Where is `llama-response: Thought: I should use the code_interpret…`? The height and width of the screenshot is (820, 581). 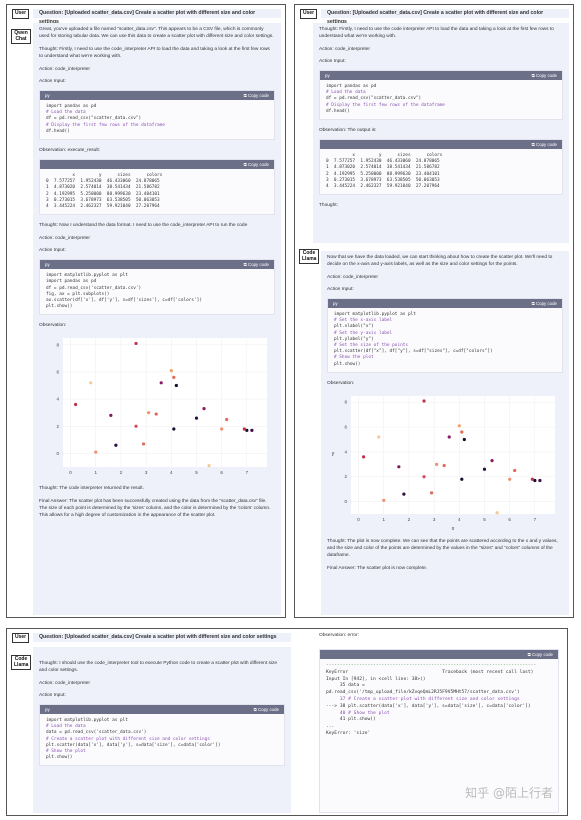 llama-response: Thought: I should use the code_interpret… is located at coordinates (162, 730).